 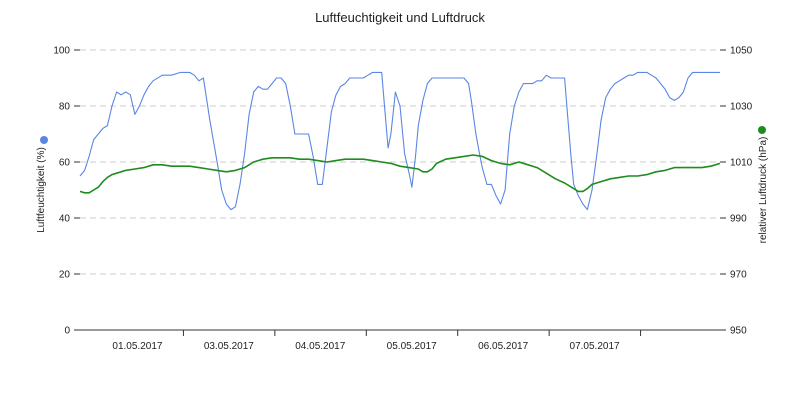 I want to click on left-tick-label: 40, so click(x=65, y=219).